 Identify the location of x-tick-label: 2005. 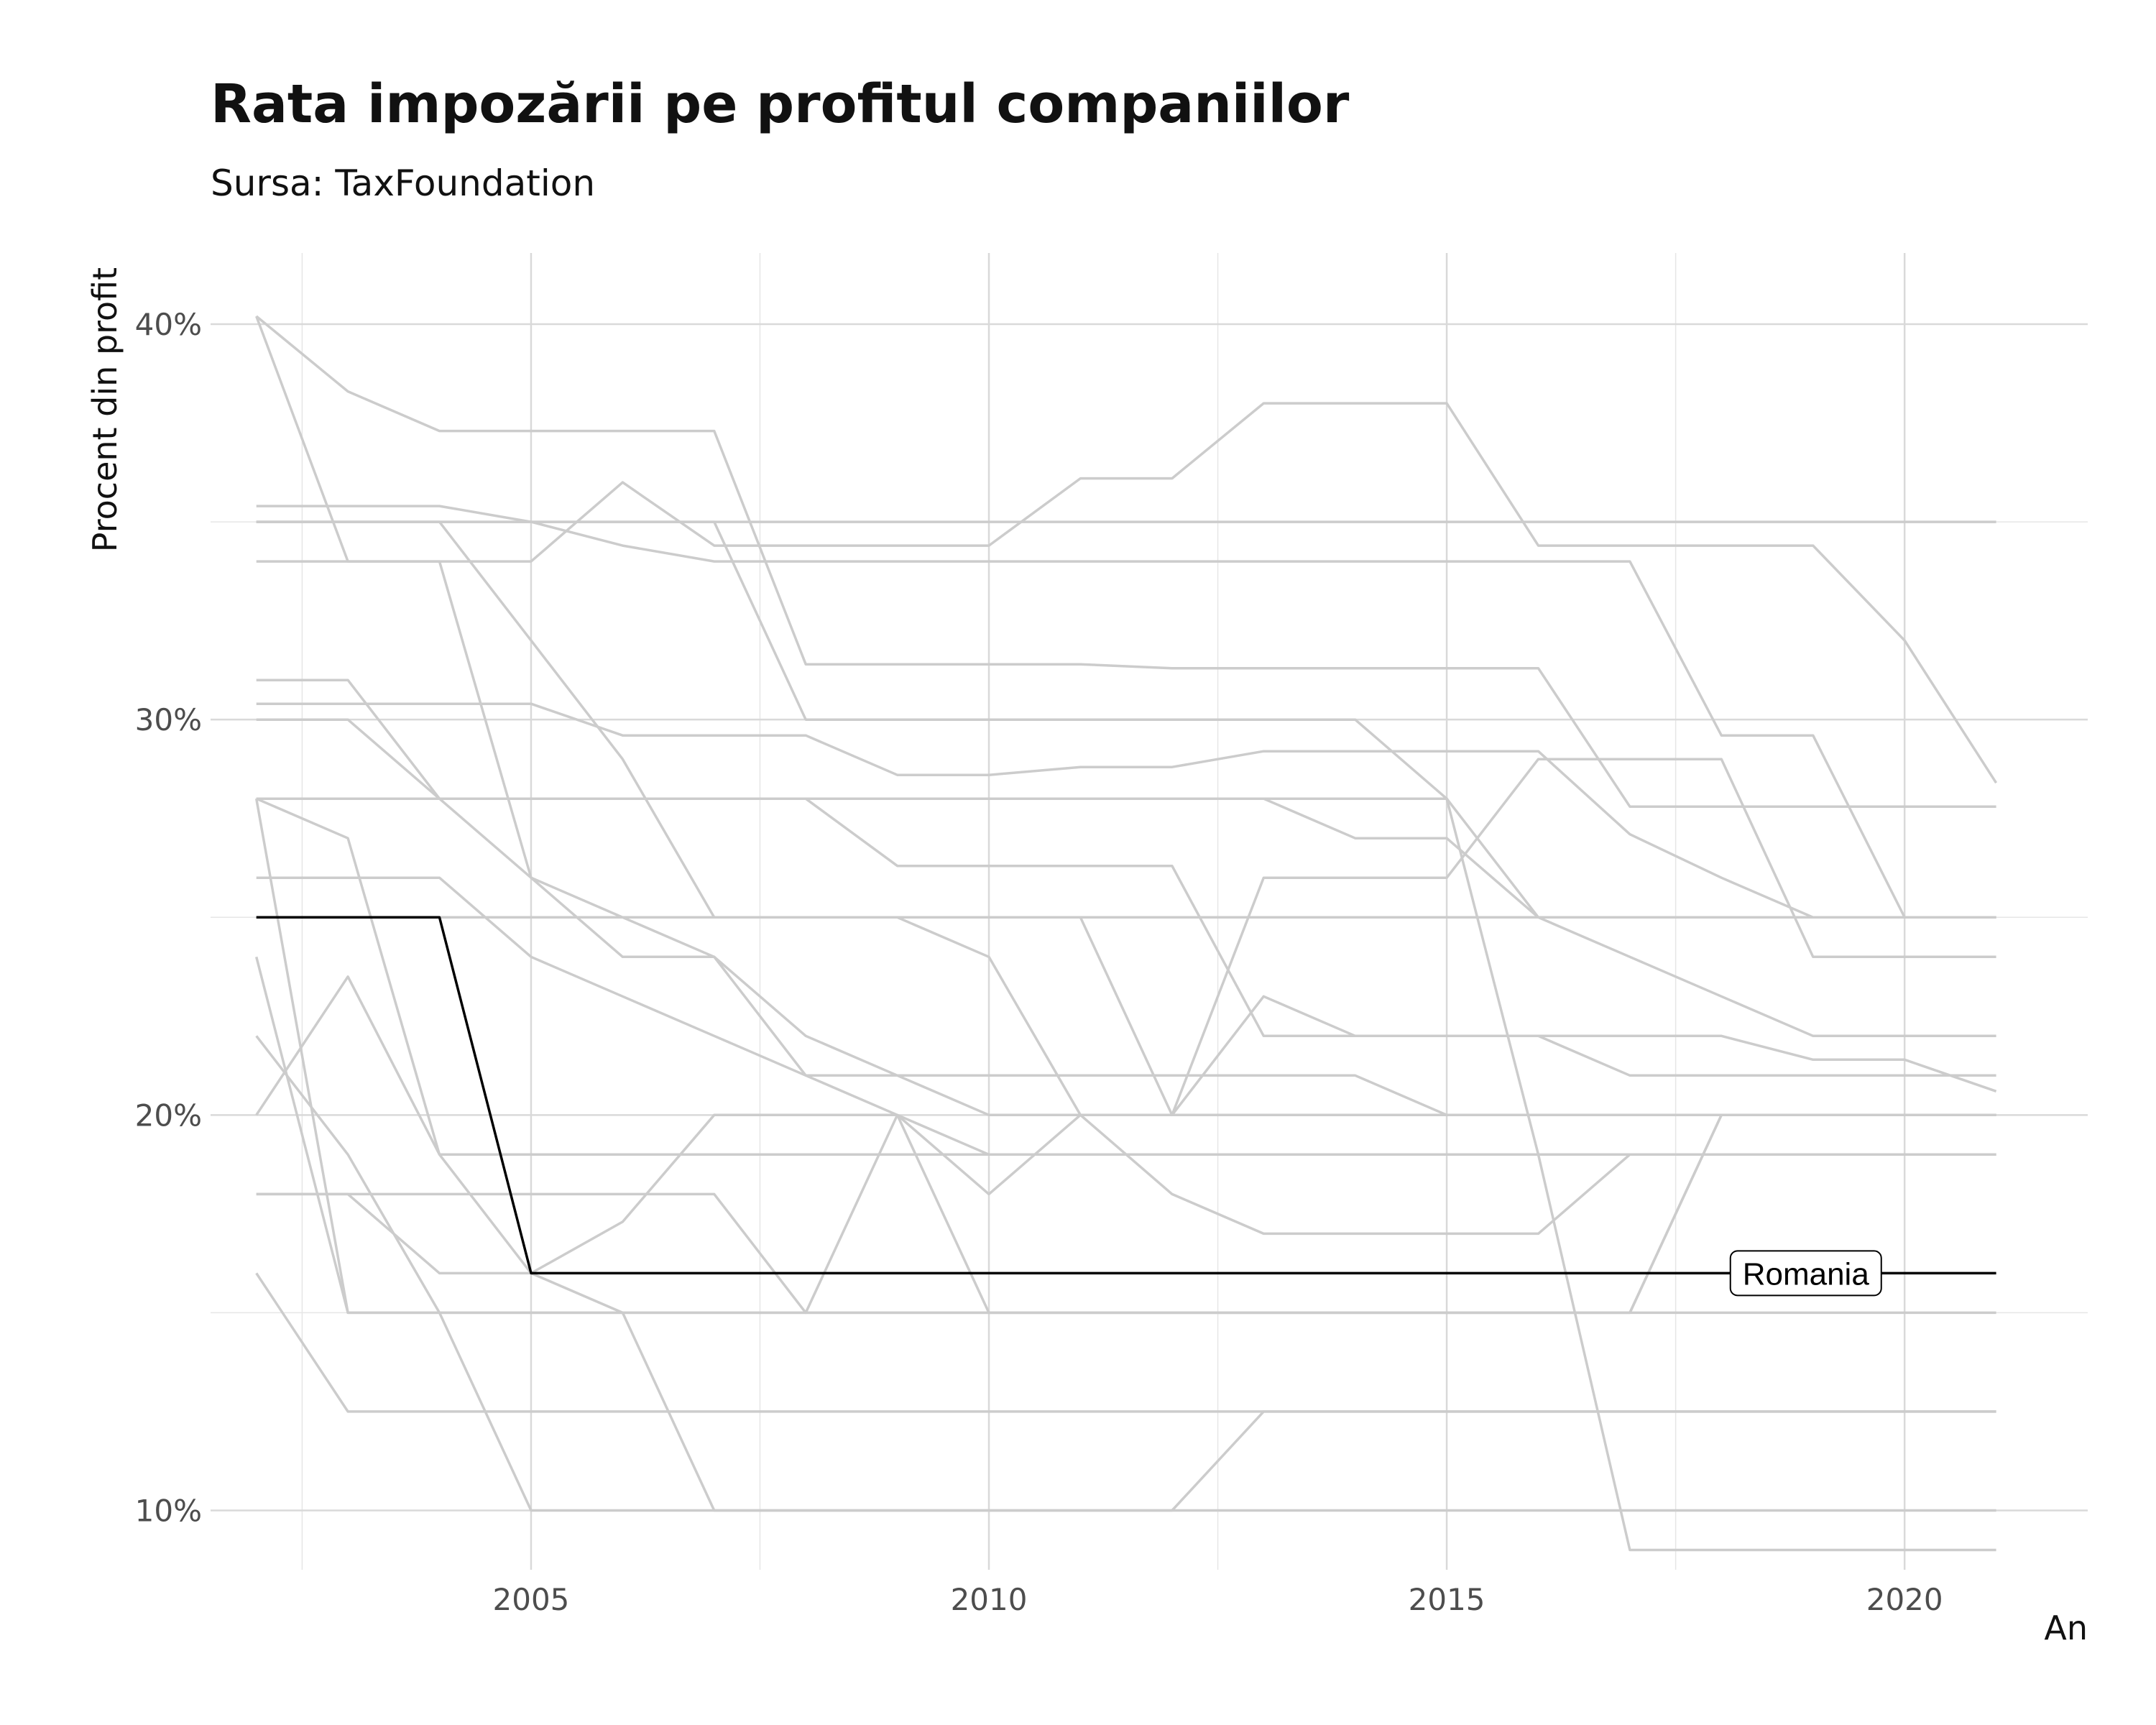
(531, 1599).